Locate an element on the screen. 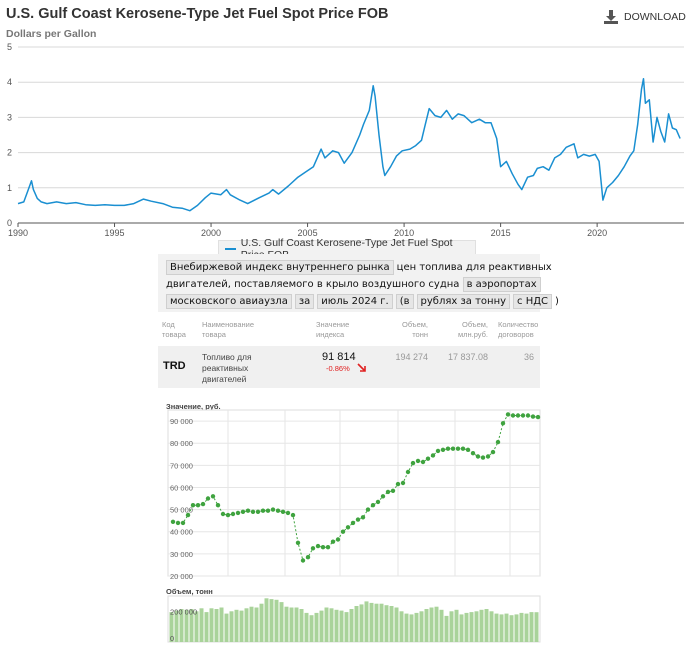 The width and height of the screenshot is (700, 646). row-name: Топливо для реактивных двигателей is located at coordinates (227, 368).